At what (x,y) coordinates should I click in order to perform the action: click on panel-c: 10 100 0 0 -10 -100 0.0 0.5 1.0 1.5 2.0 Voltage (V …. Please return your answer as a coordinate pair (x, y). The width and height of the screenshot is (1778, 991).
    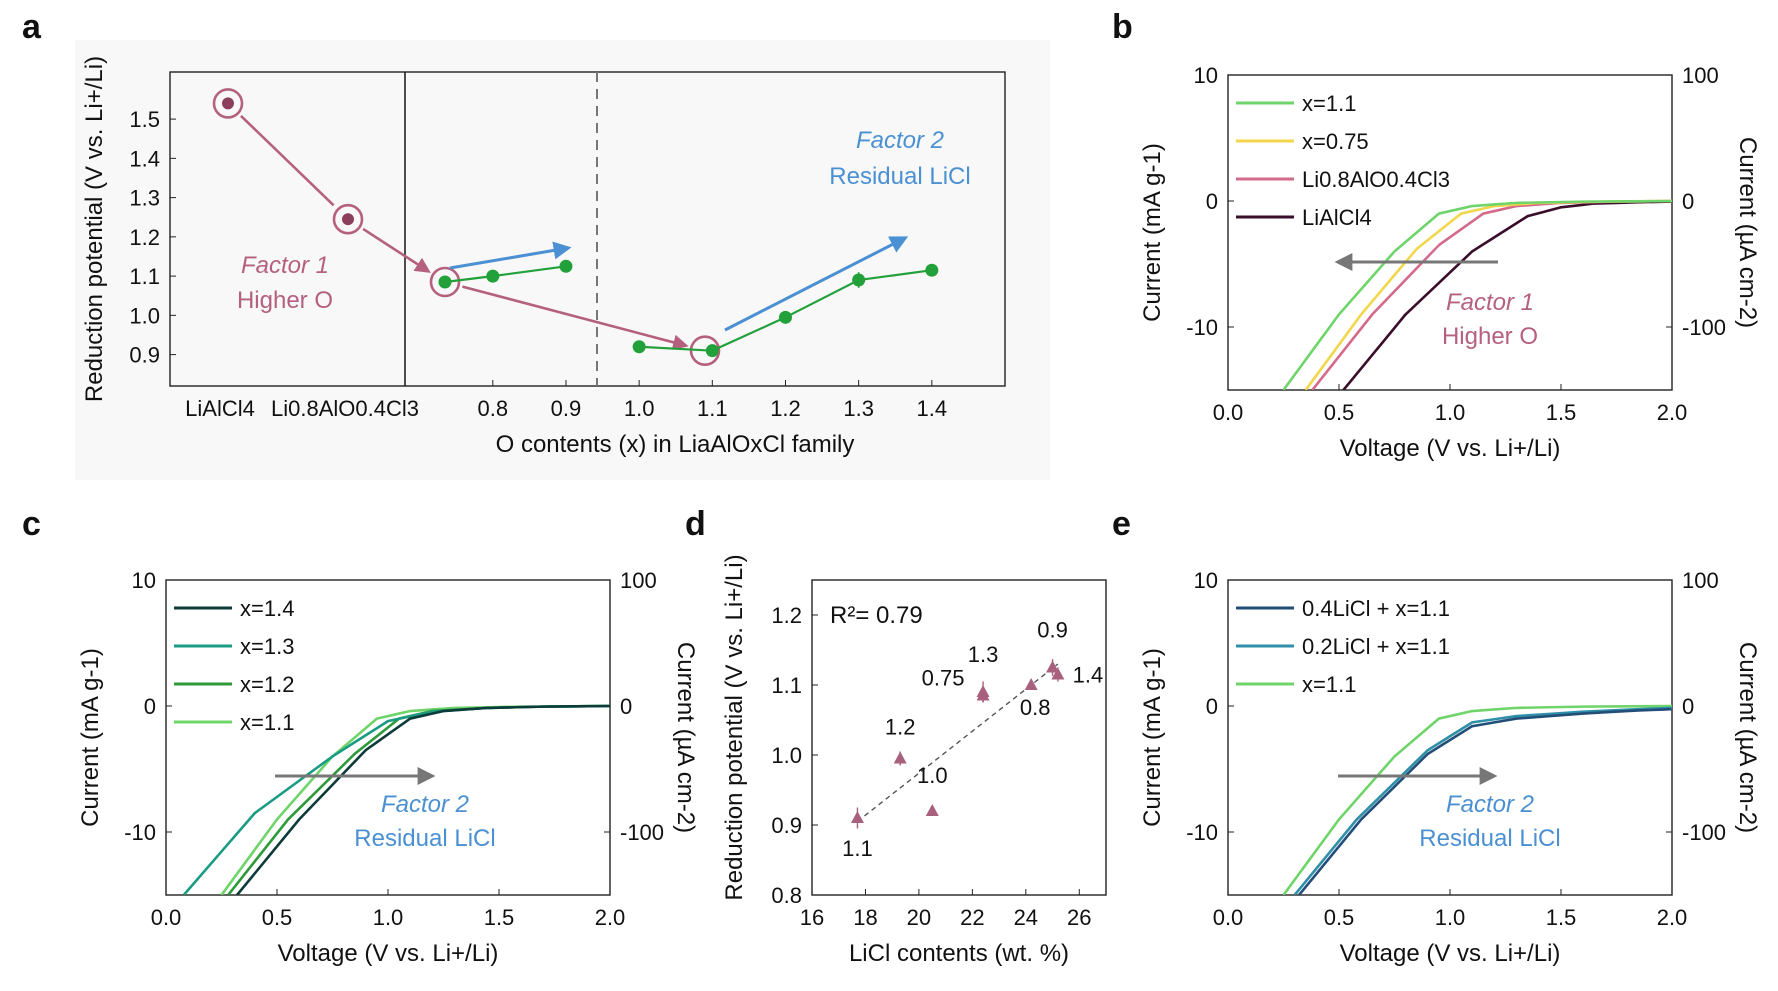
    Looking at the image, I should click on (388, 767).